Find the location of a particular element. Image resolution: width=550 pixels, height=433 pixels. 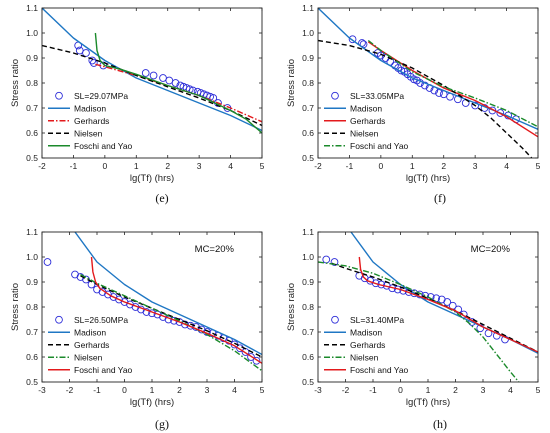

caption-f: (f) is located at coordinates (440, 198).